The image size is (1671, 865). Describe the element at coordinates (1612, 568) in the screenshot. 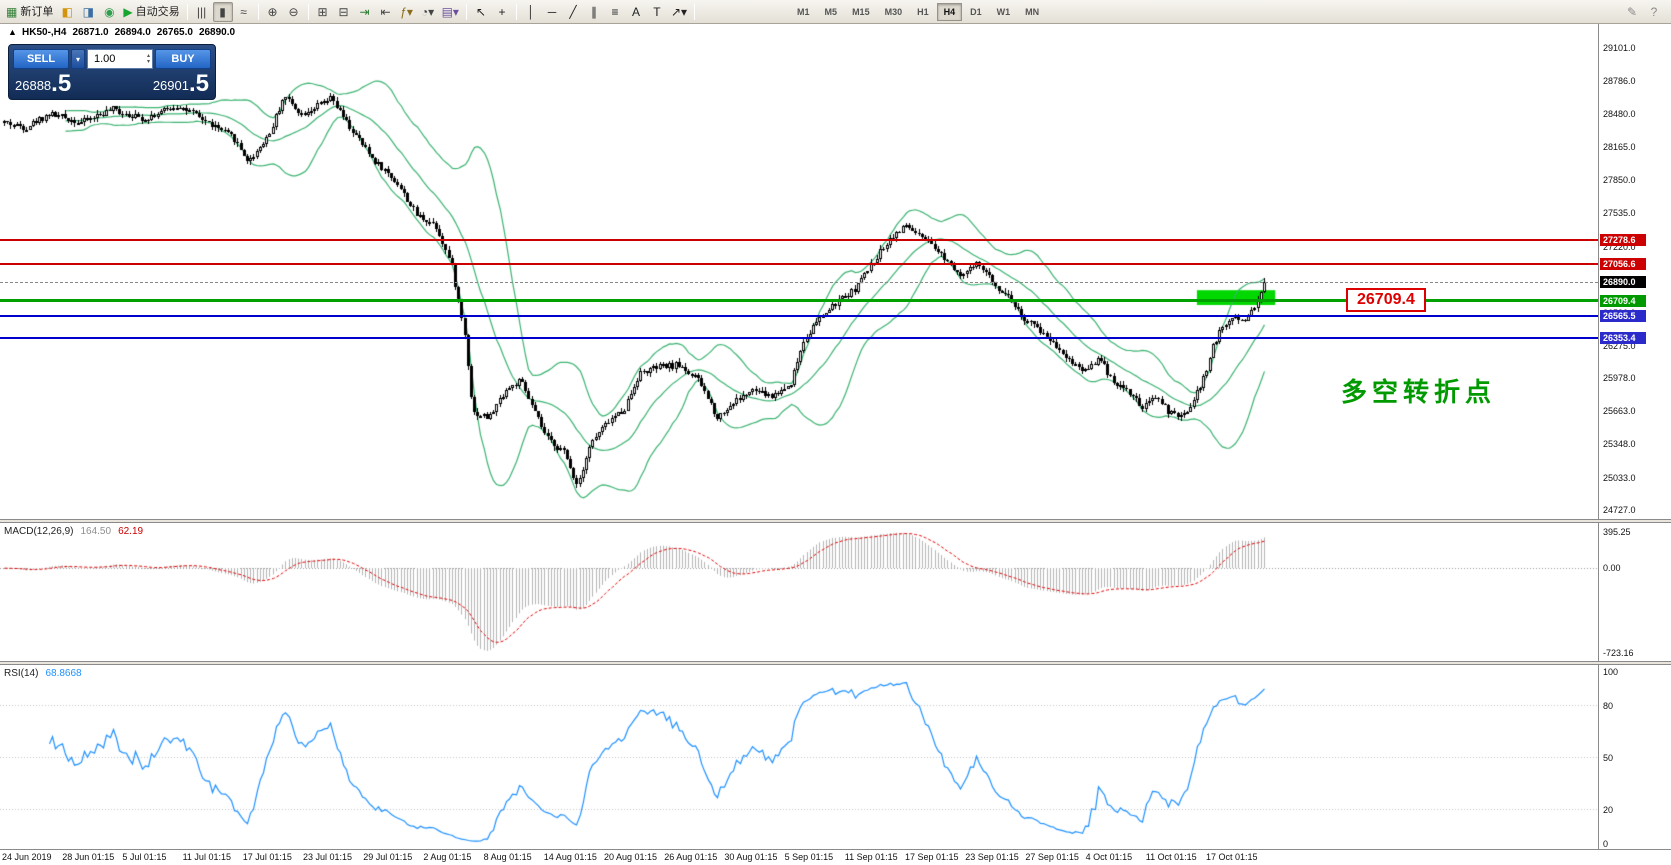

I see `macd-zero-label: 0.00` at that location.